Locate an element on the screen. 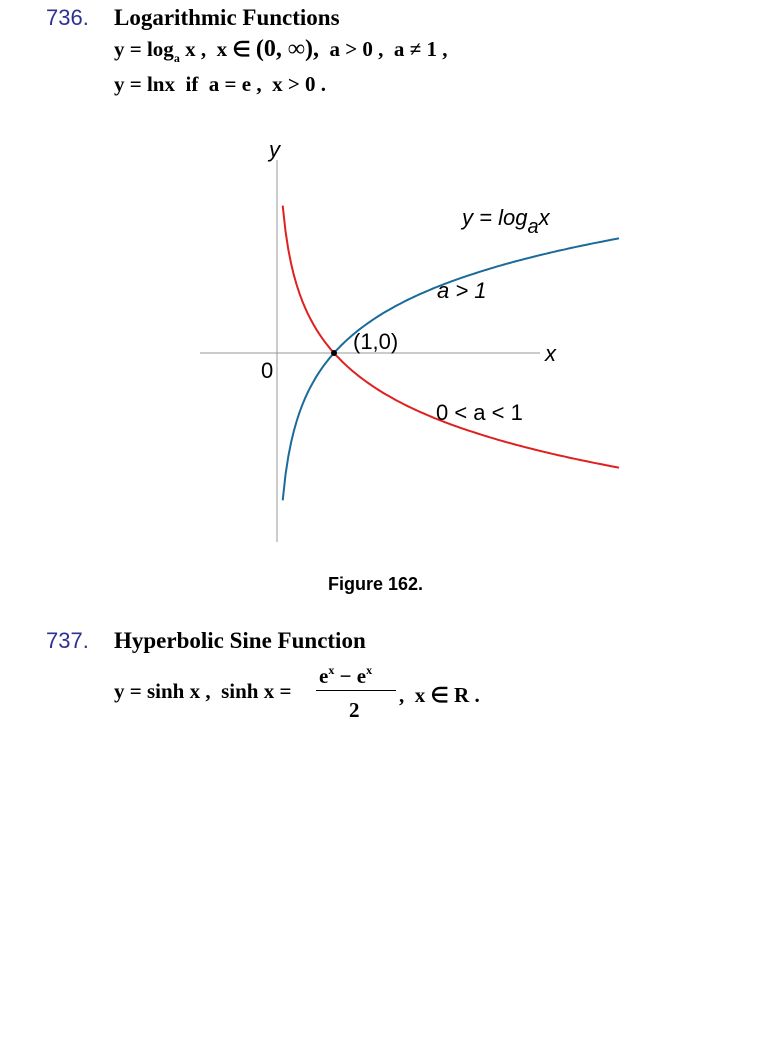 The image size is (765, 1056). sinh-denominator: 2 is located at coordinates (354, 710).